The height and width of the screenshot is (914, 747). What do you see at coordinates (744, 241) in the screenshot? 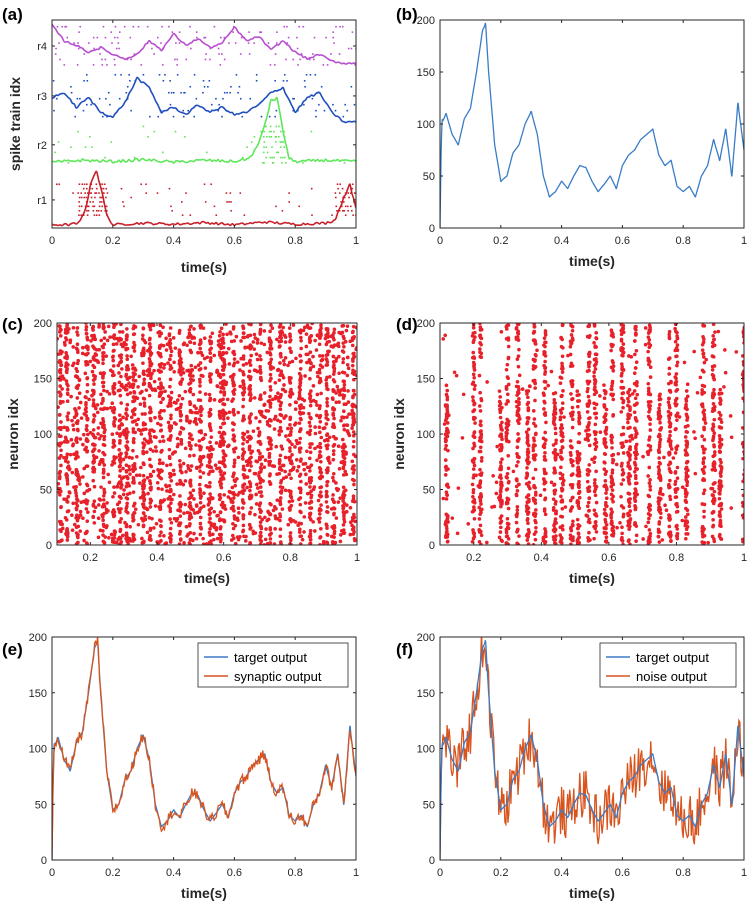
I see `x-tick-label: 1` at bounding box center [744, 241].